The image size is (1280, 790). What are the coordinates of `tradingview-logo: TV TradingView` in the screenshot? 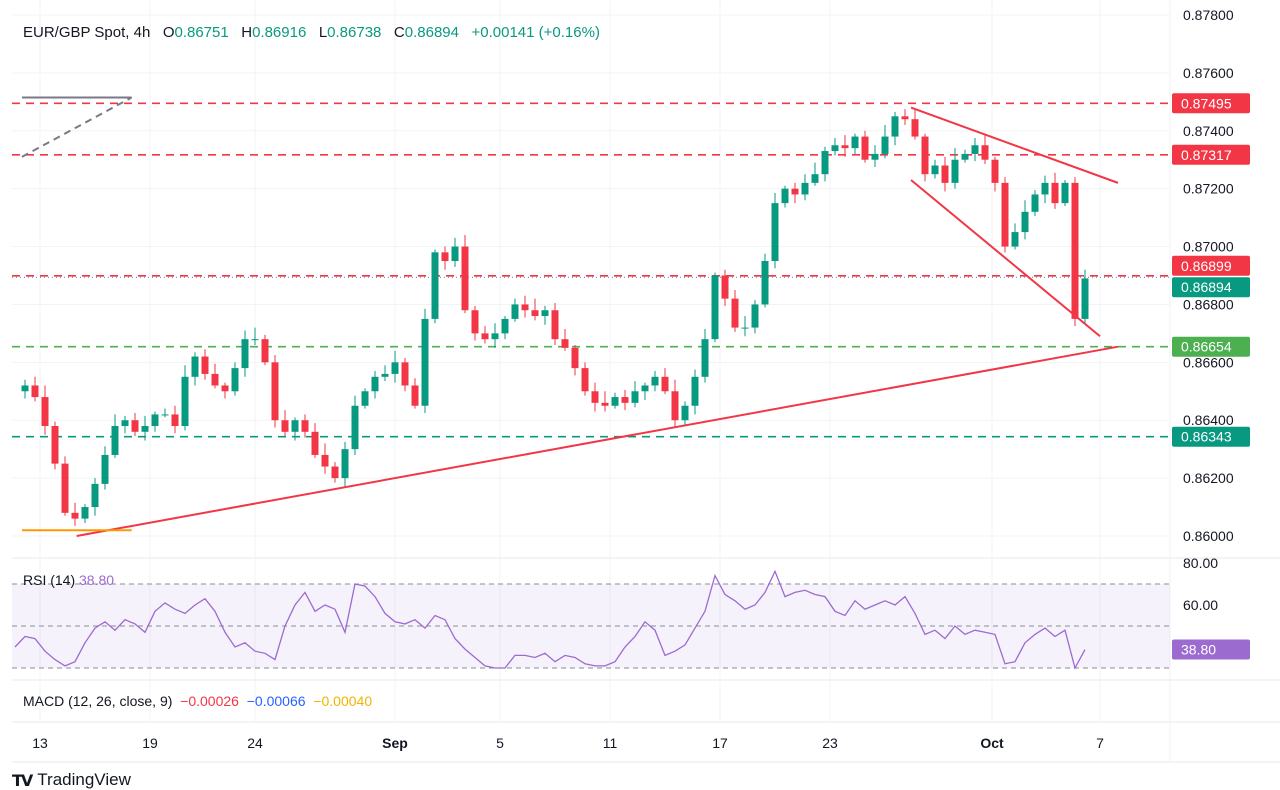 It's located at (71, 780).